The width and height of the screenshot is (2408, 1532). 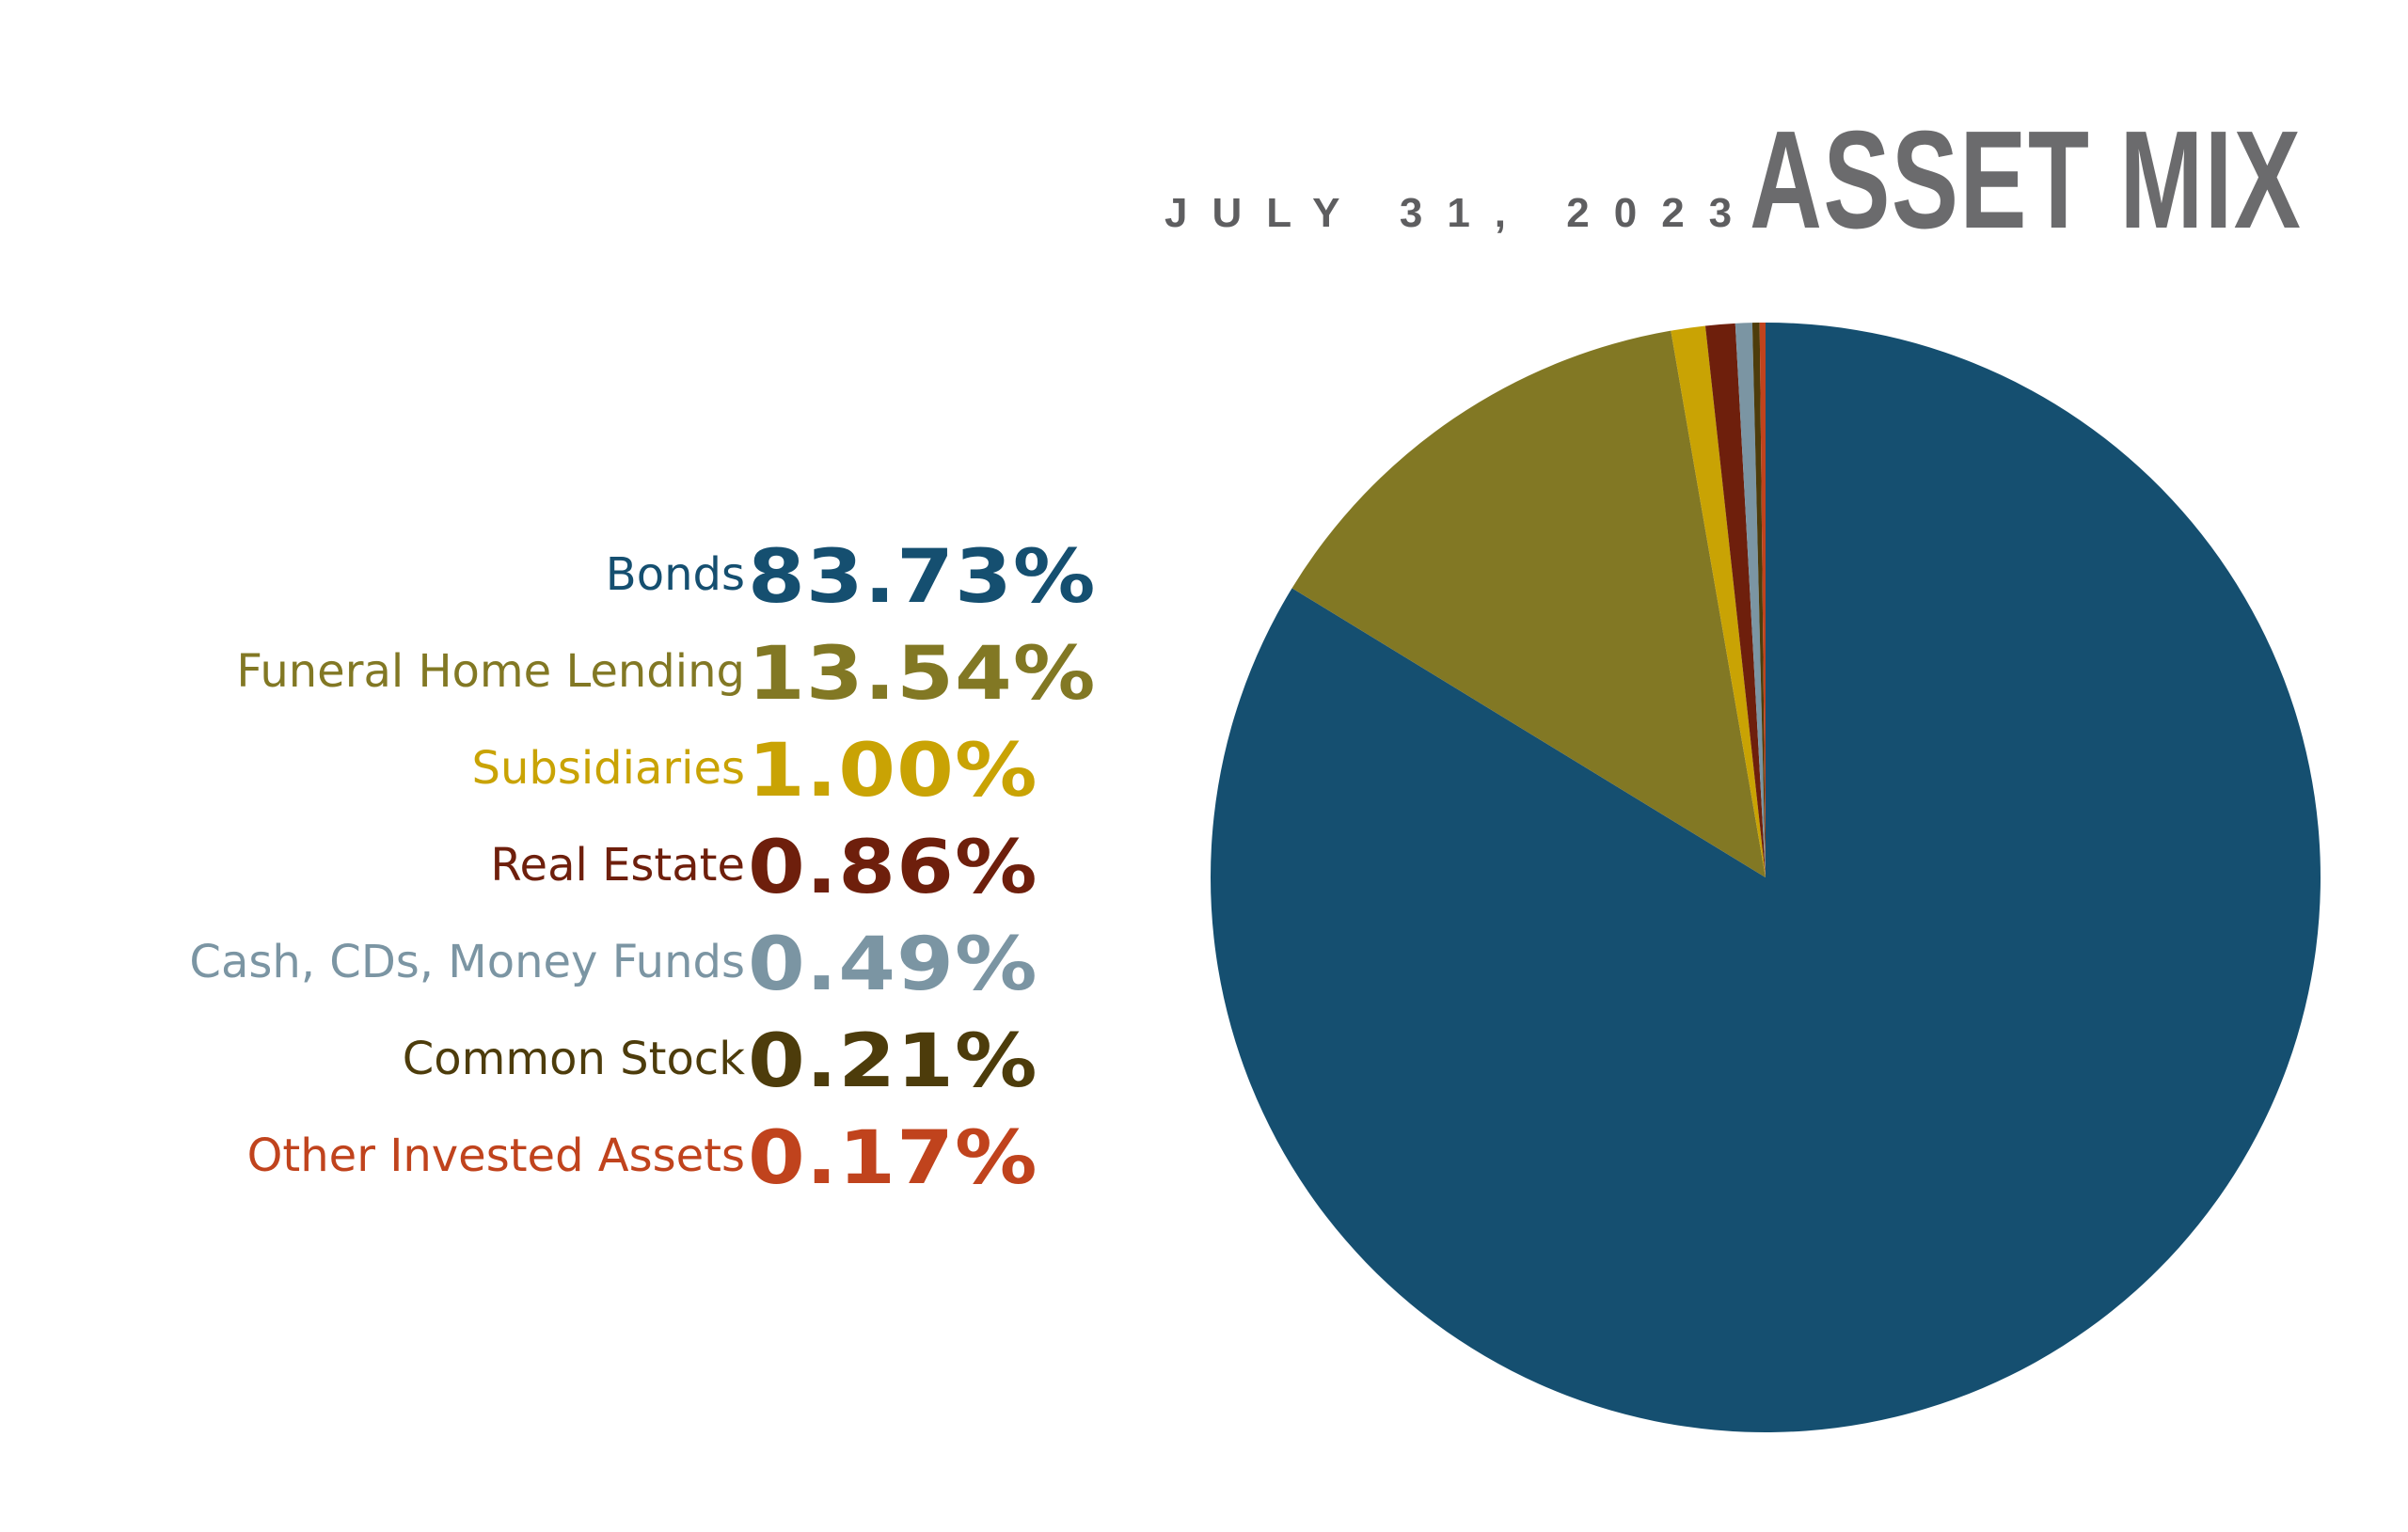 What do you see at coordinates (1759, 600) in the screenshot?
I see `pie-slice-common-stock` at bounding box center [1759, 600].